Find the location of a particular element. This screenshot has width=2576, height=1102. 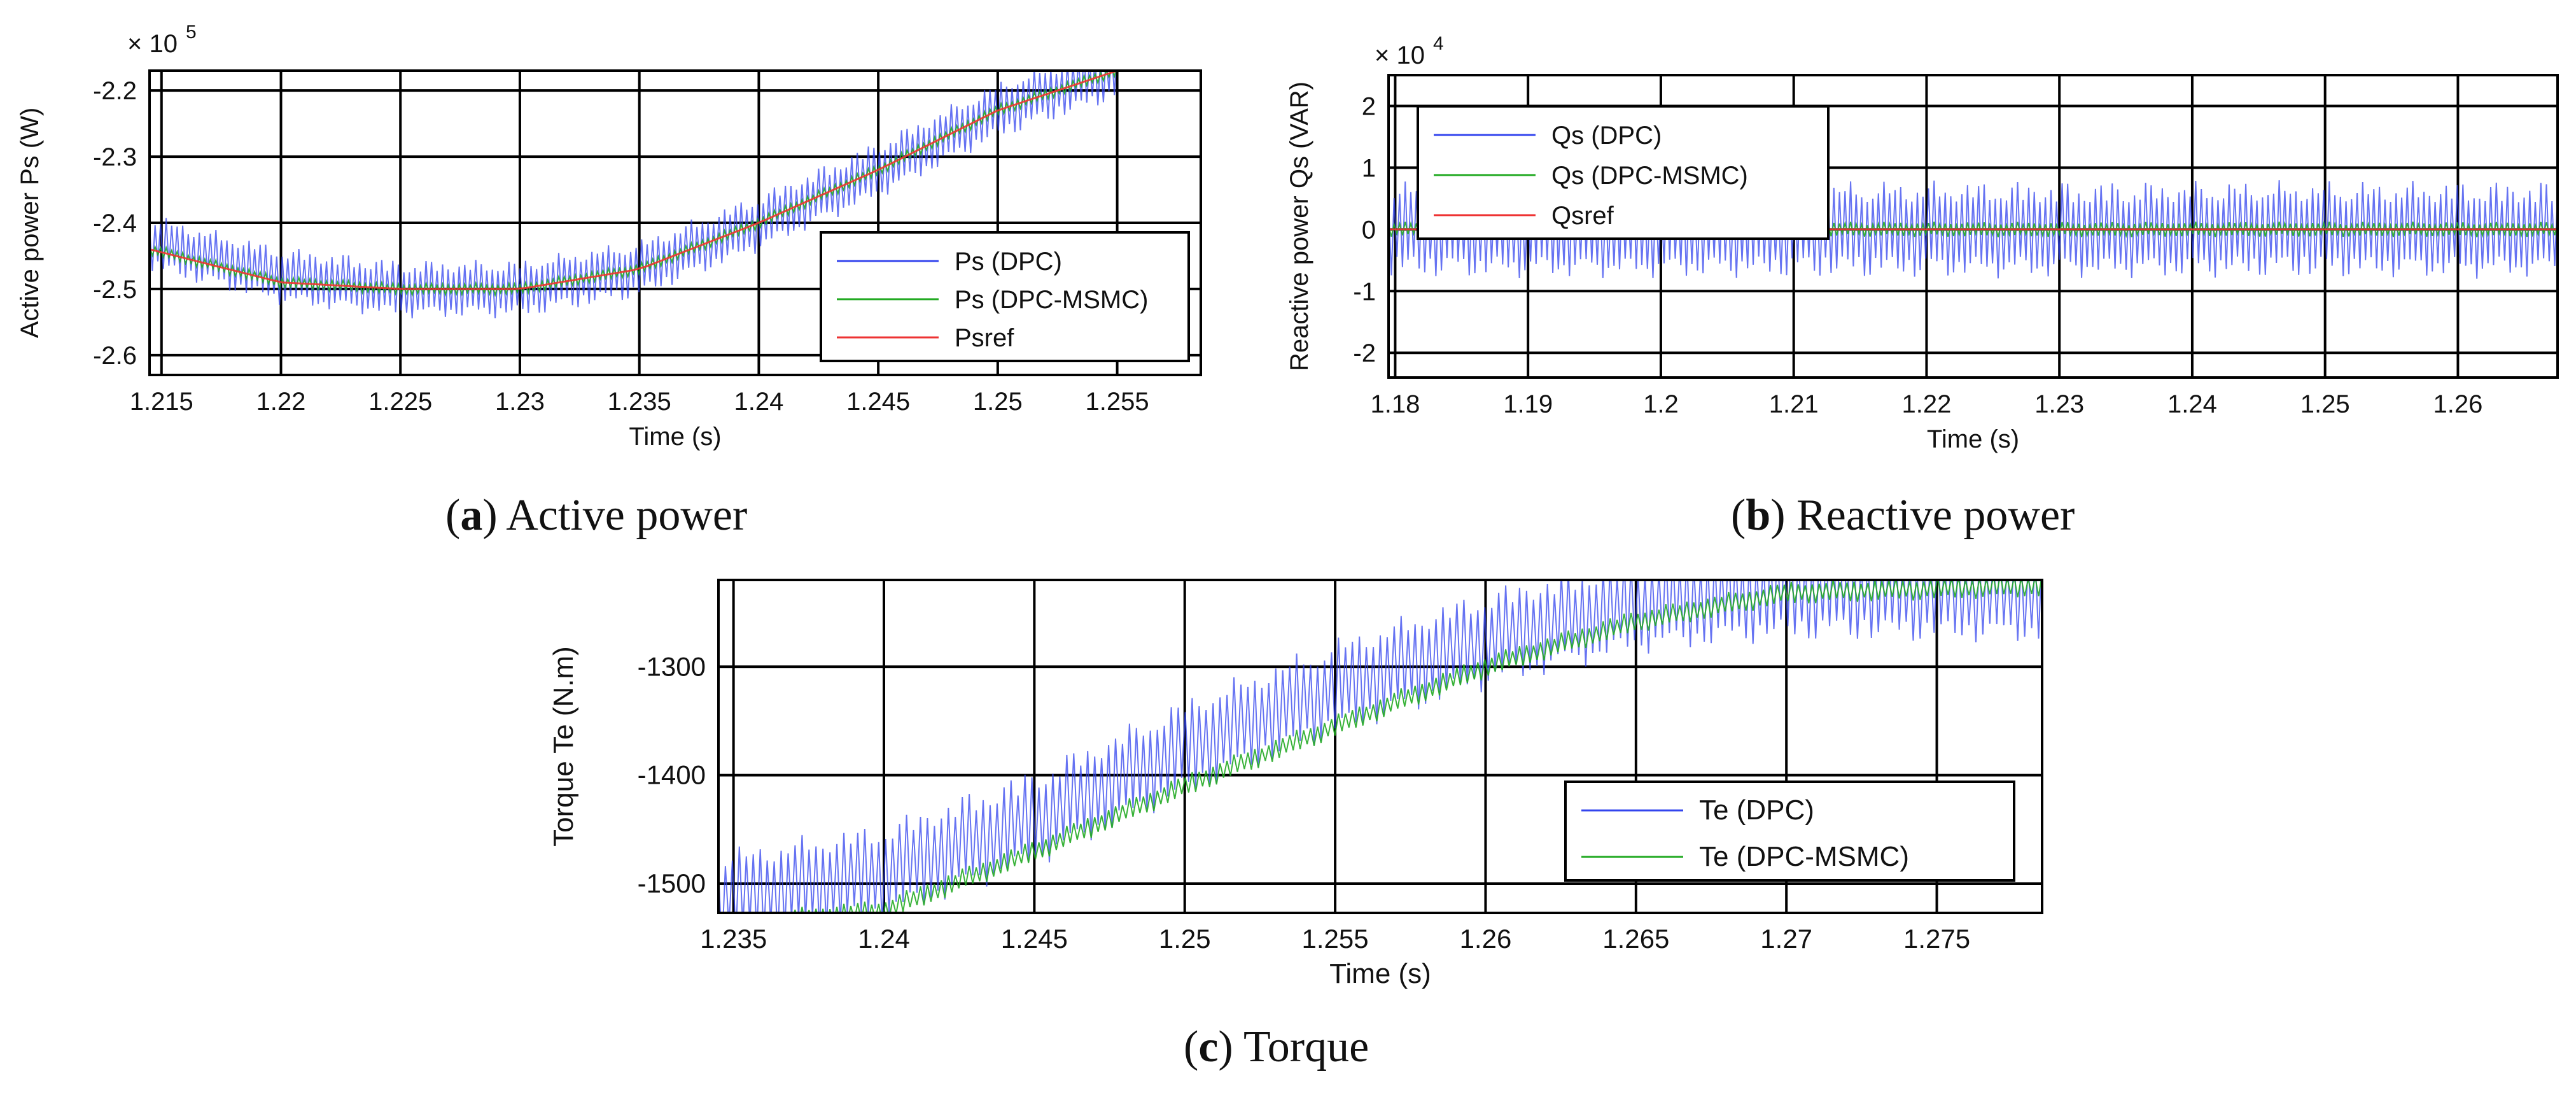

y-tick-label: 0 is located at coordinates (1369, 230).